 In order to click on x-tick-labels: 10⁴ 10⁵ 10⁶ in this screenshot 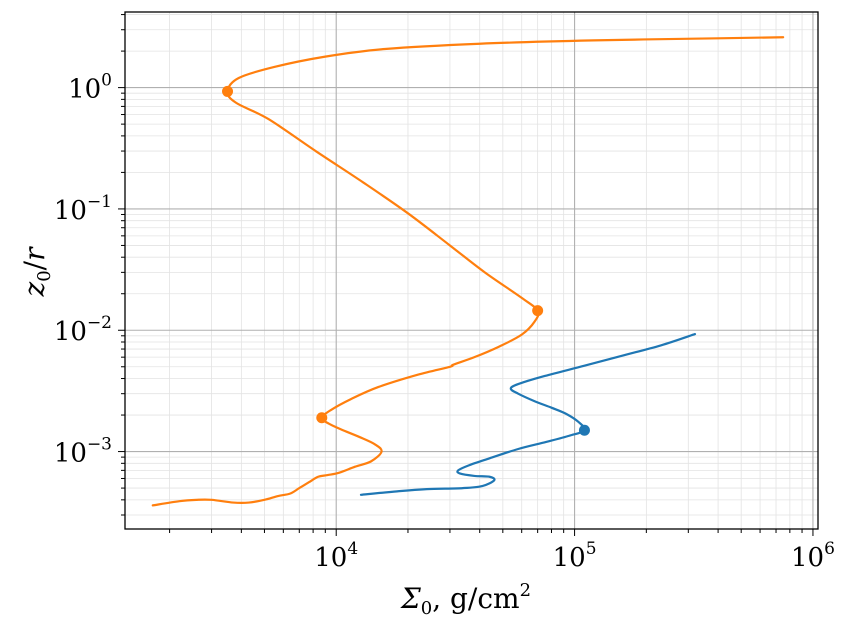, I will do `click(574, 556)`.